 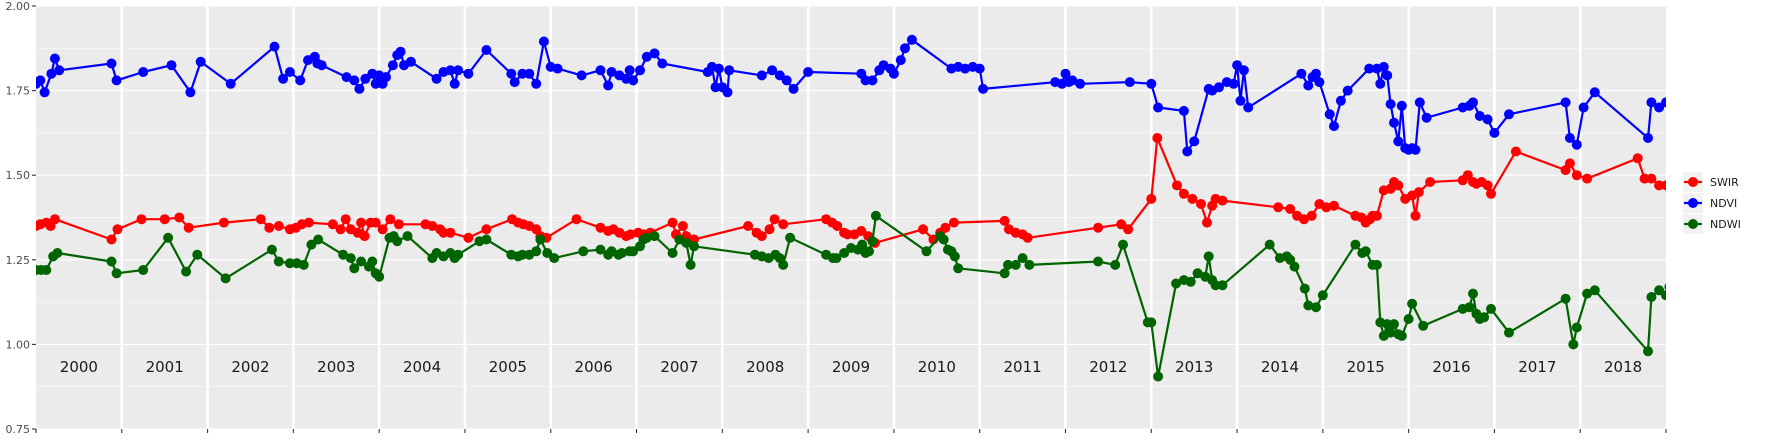 I want to click on year-label: 2010, so click(x=937, y=367).